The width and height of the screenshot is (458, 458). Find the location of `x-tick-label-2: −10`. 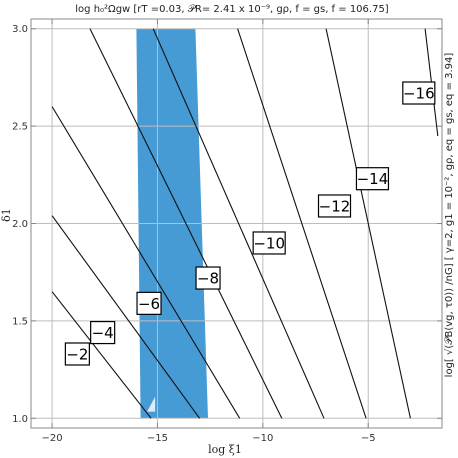

x-tick-label-2: −10 is located at coordinates (262, 438).